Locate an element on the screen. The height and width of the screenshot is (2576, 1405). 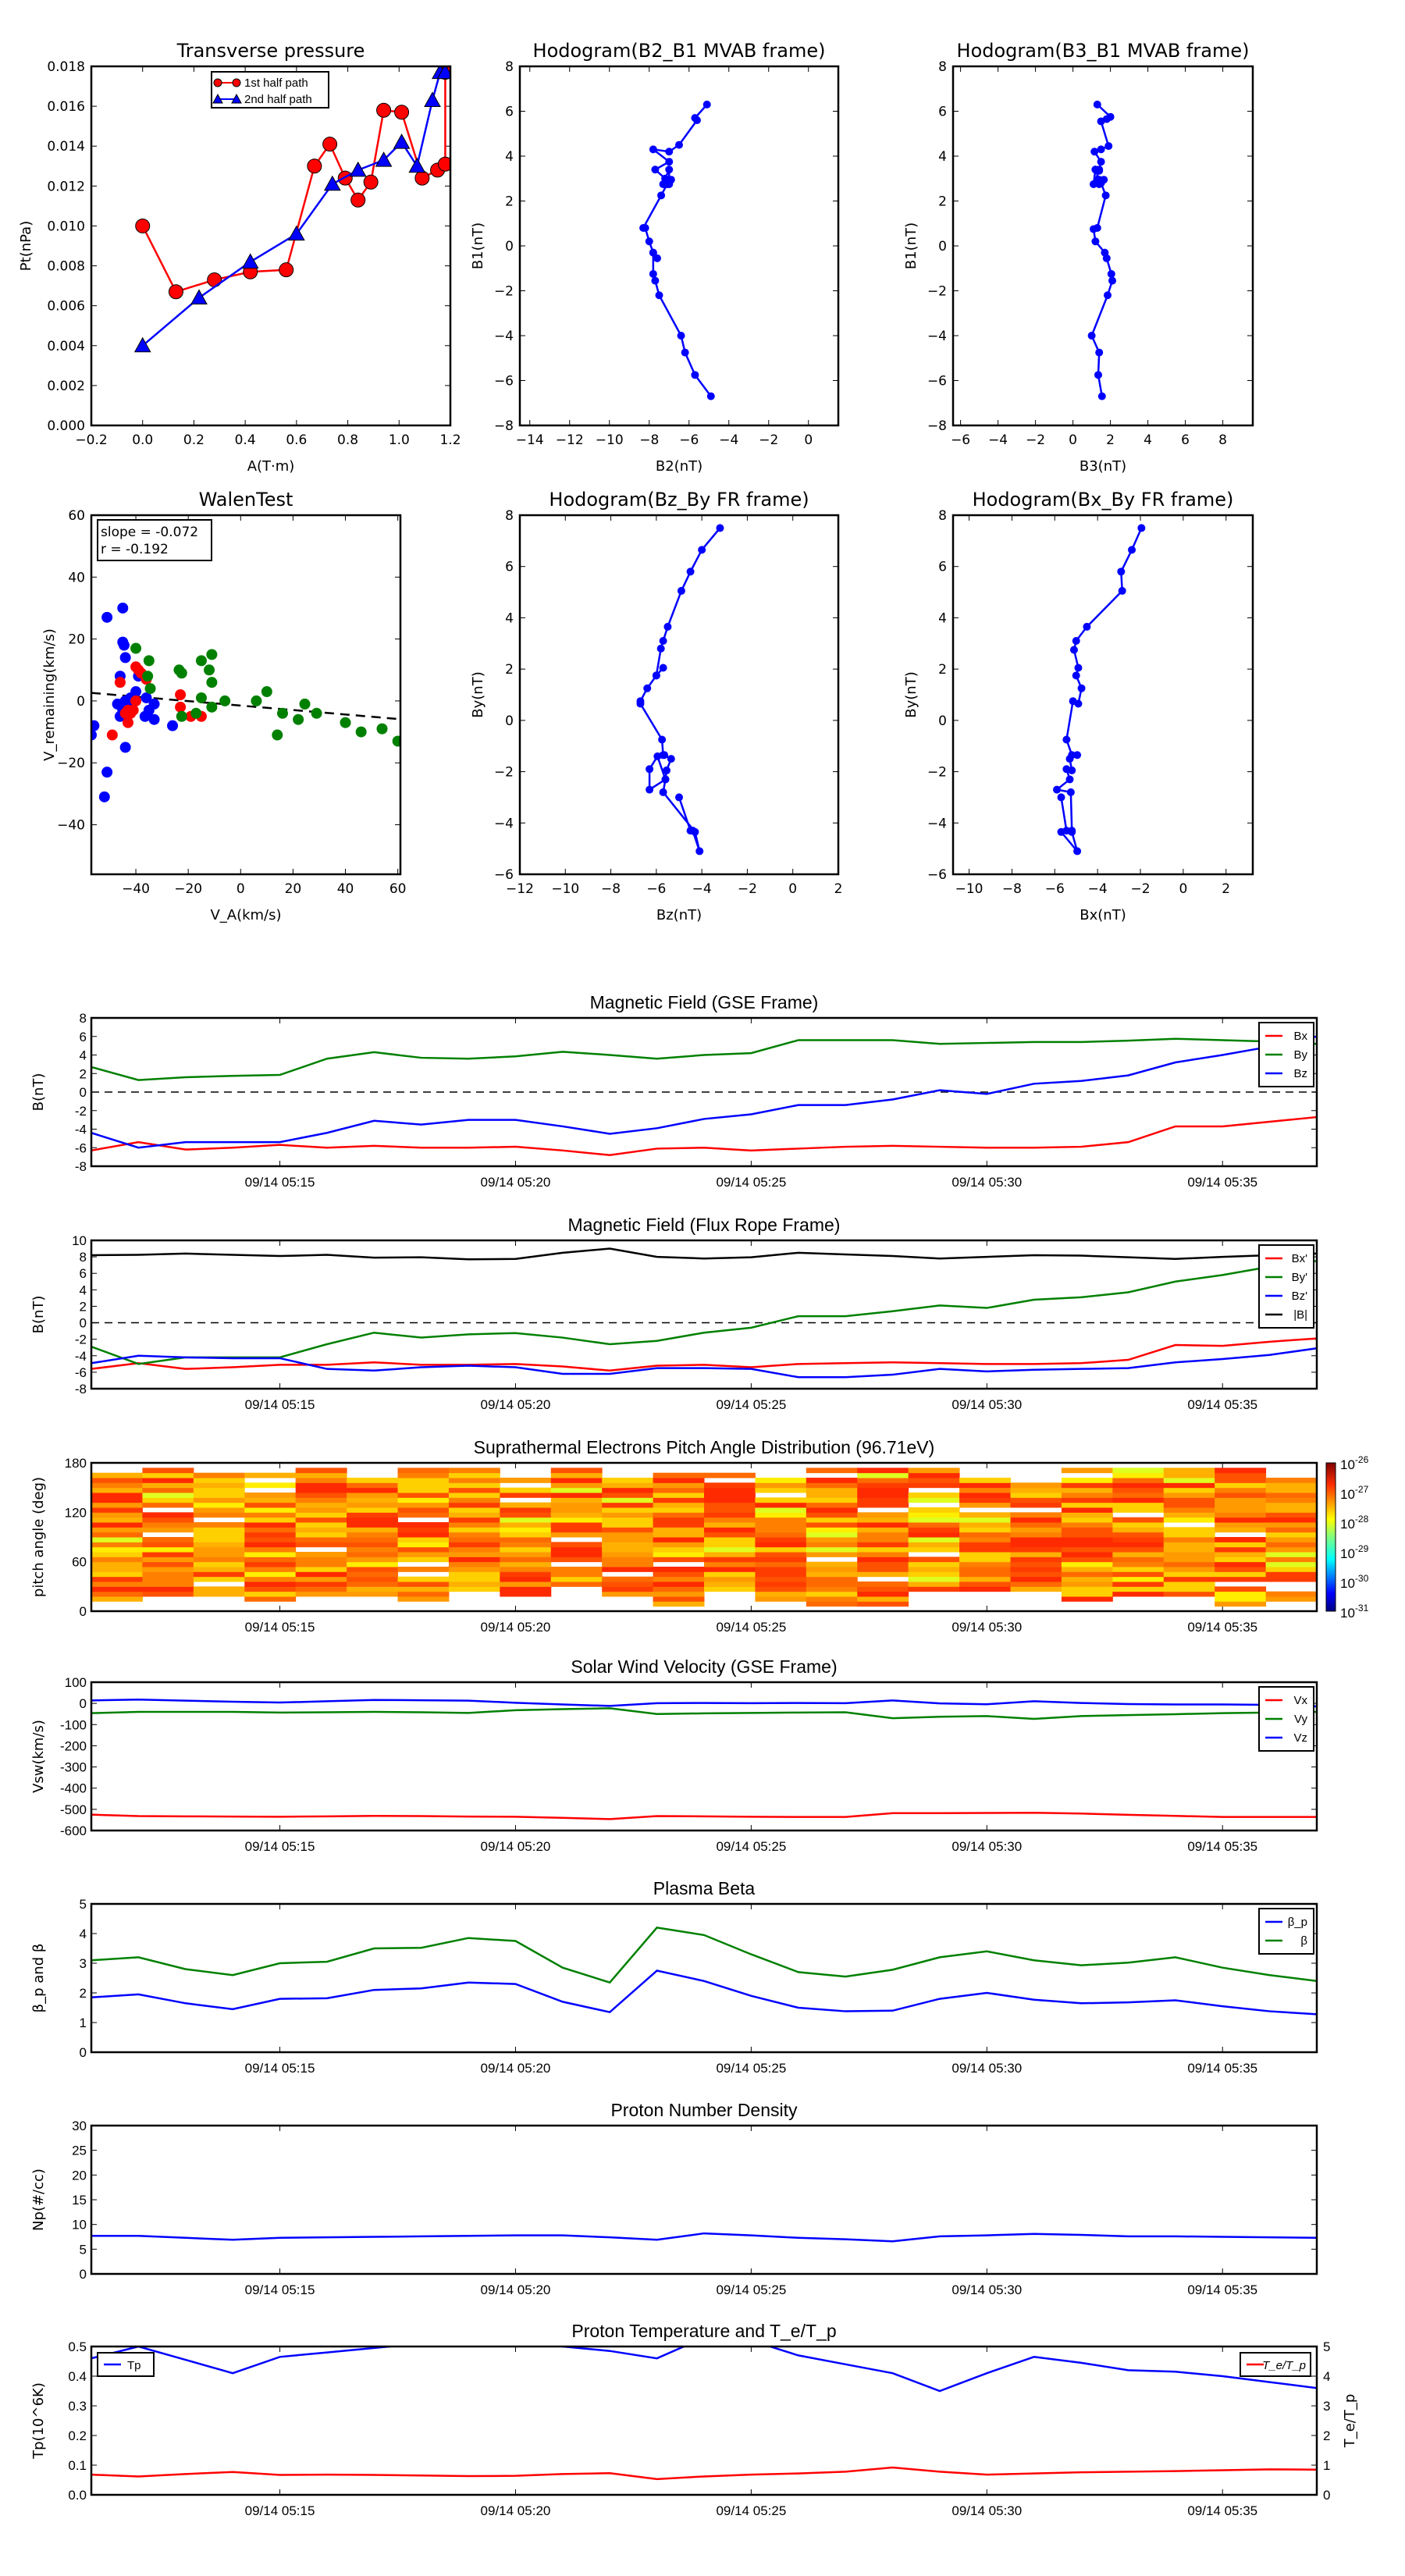
x-tick-label: 09/14 05:35 is located at coordinates (1222, 1846).